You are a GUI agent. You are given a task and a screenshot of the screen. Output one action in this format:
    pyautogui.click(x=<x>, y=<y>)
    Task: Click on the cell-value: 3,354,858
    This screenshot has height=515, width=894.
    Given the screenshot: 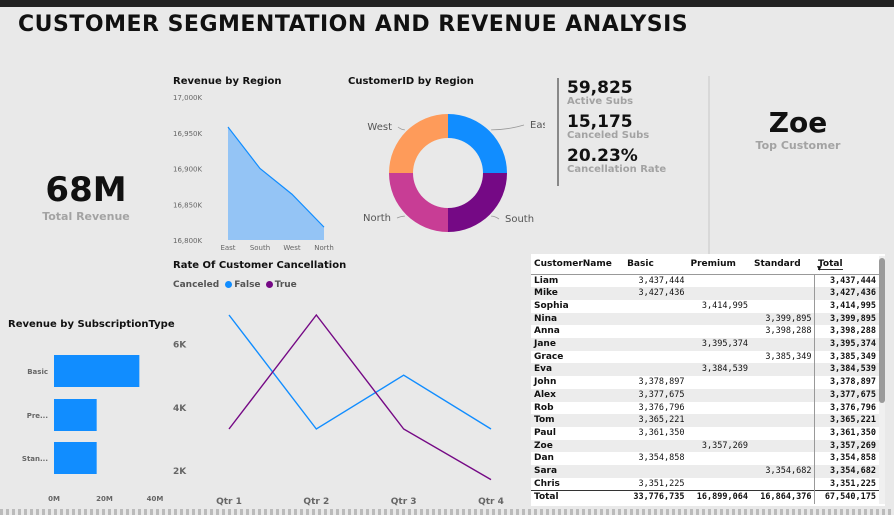 What is the action you would take?
    pyautogui.click(x=656, y=459)
    